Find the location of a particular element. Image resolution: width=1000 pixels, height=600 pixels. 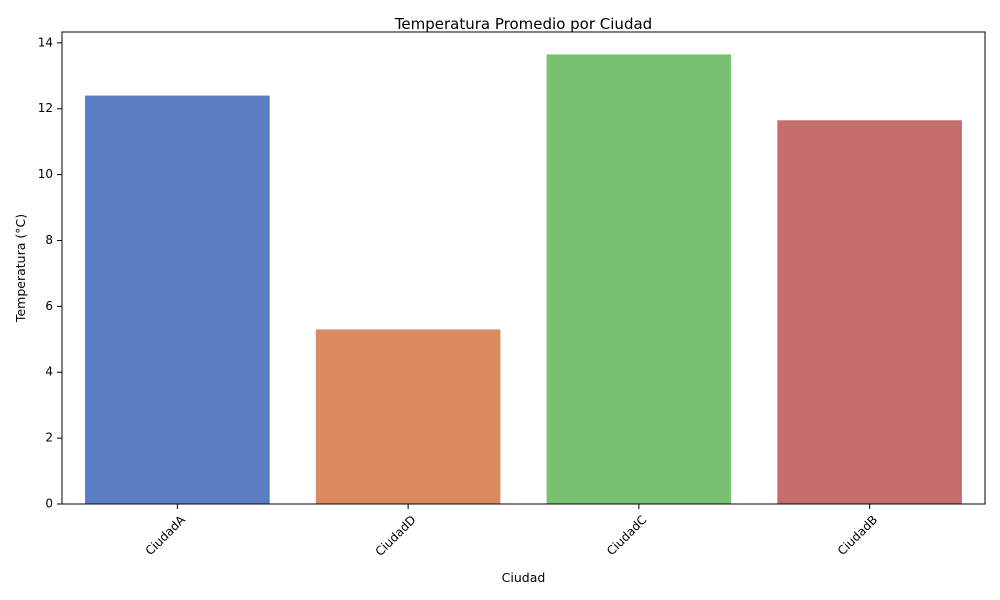

y-tick-label: 6 is located at coordinates (49, 306).